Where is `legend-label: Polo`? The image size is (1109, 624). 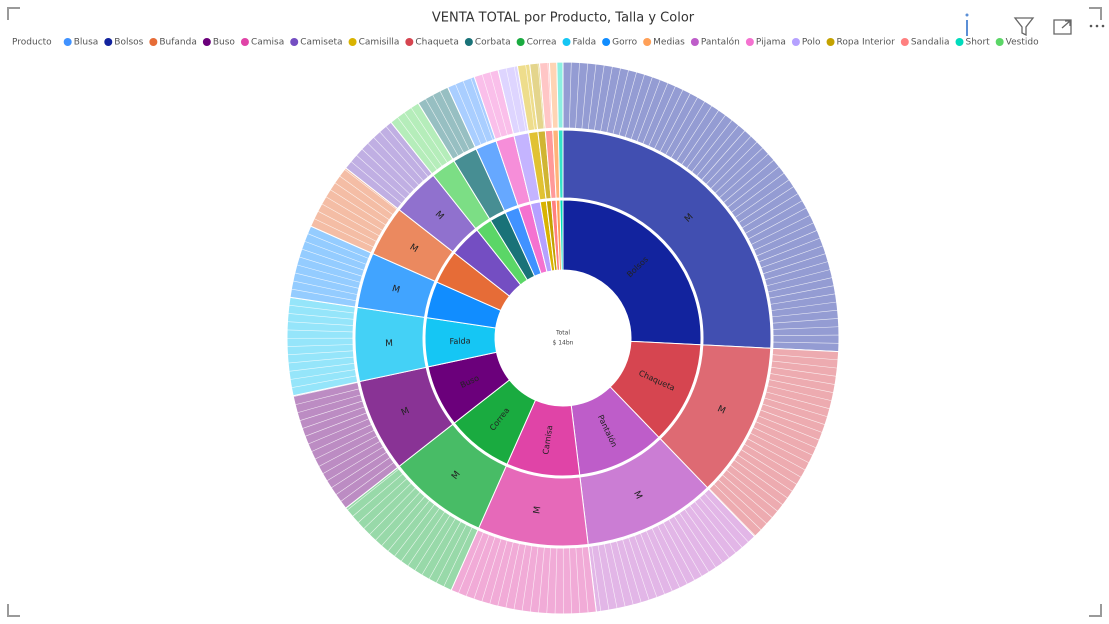
legend-label: Polo is located at coordinates (811, 43).